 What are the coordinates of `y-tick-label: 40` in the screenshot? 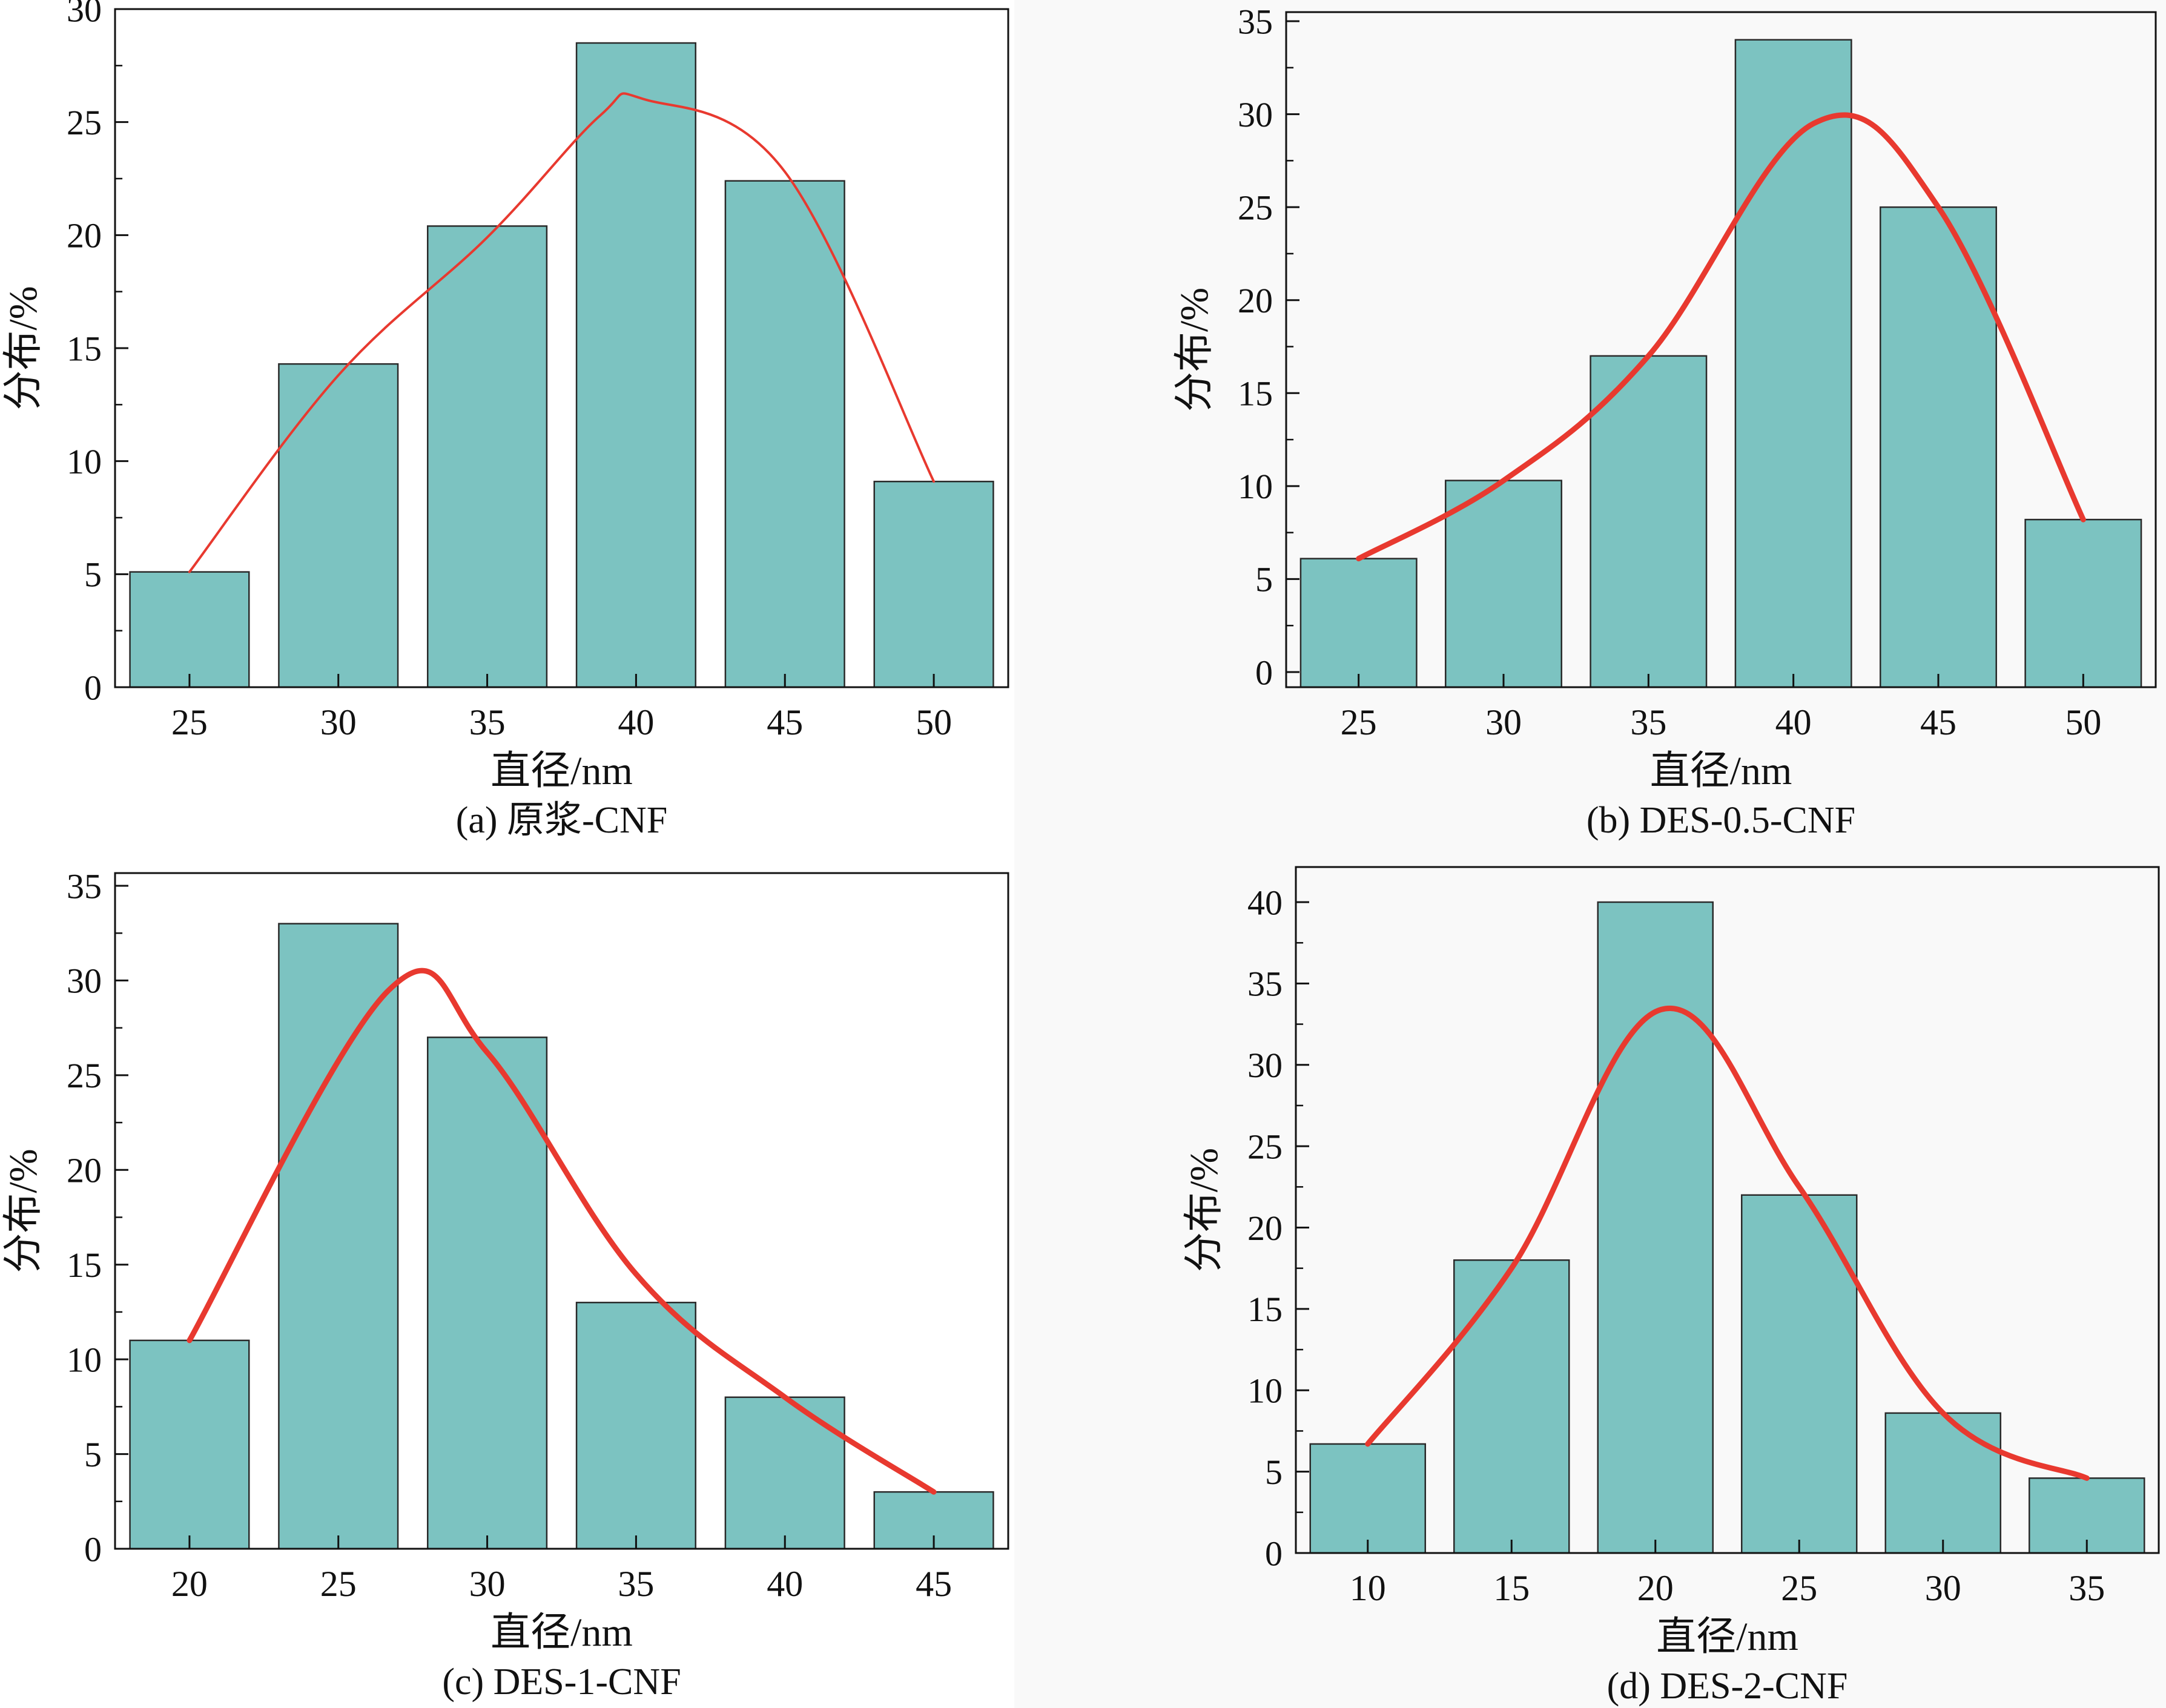 It's located at (1265, 903).